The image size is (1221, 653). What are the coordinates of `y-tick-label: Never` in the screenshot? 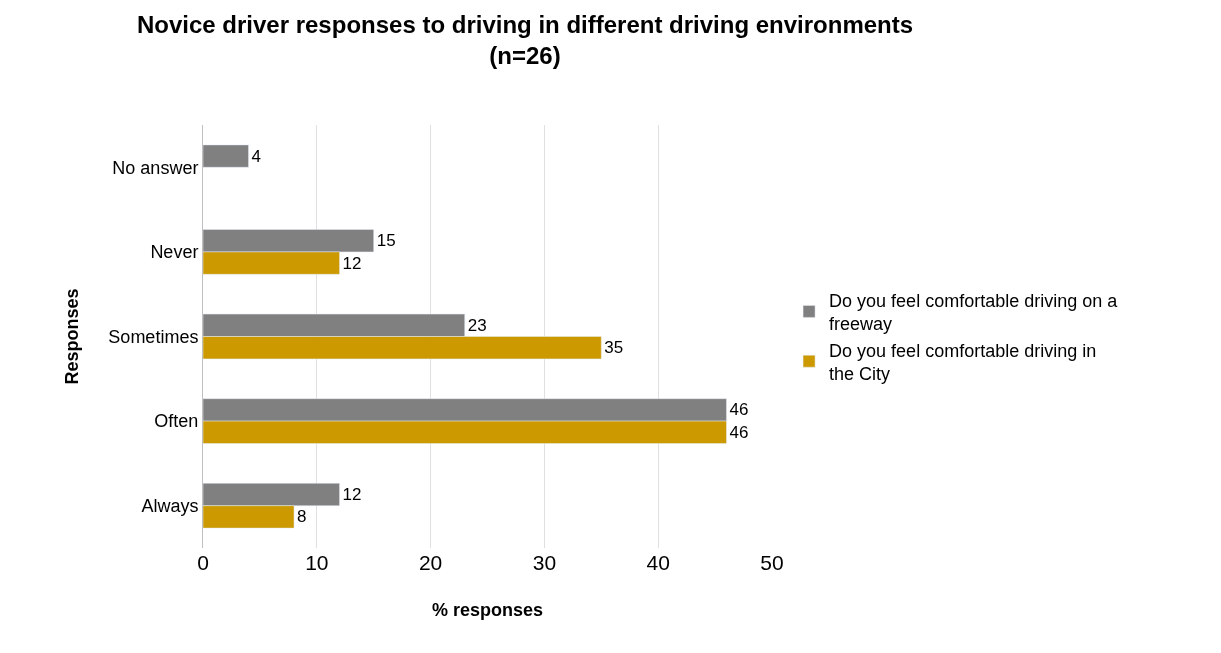 It's located at (174, 252).